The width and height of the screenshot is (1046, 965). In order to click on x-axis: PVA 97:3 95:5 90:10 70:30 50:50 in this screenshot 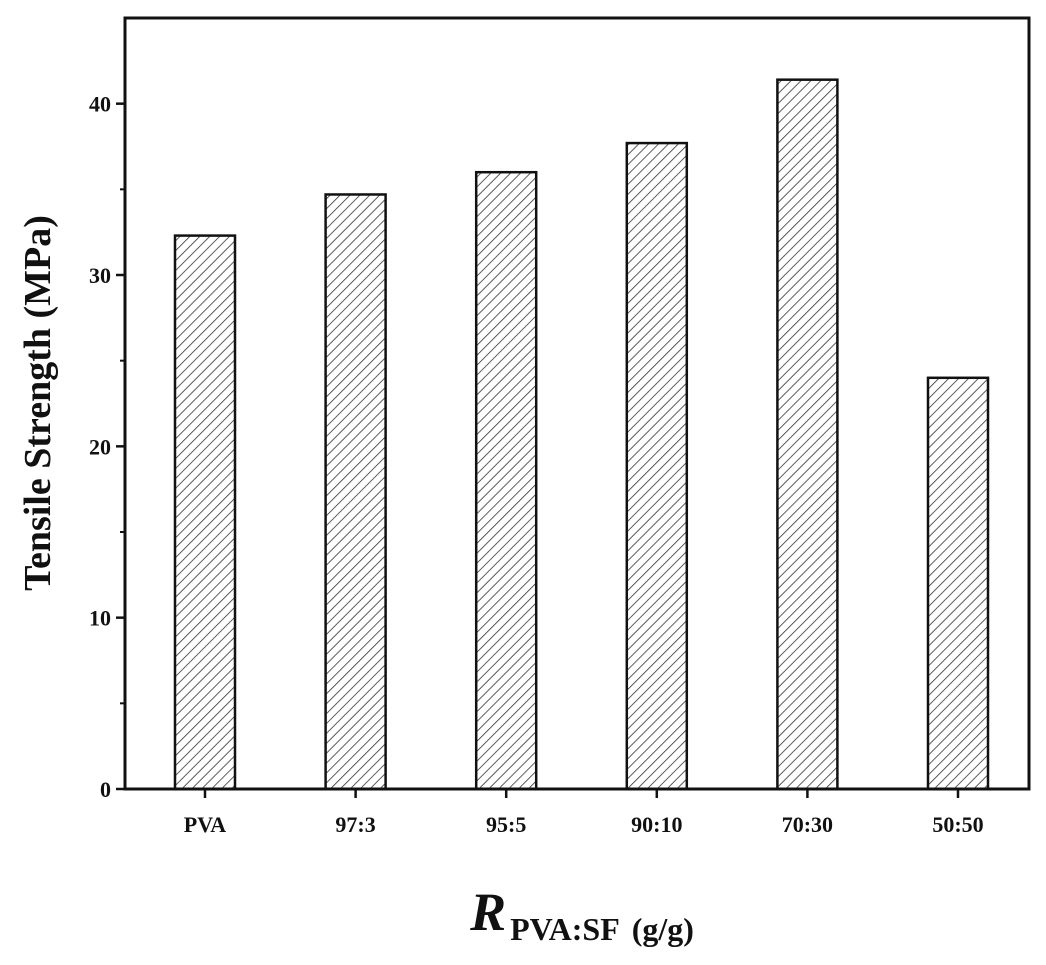, I will do `click(584, 813)`.